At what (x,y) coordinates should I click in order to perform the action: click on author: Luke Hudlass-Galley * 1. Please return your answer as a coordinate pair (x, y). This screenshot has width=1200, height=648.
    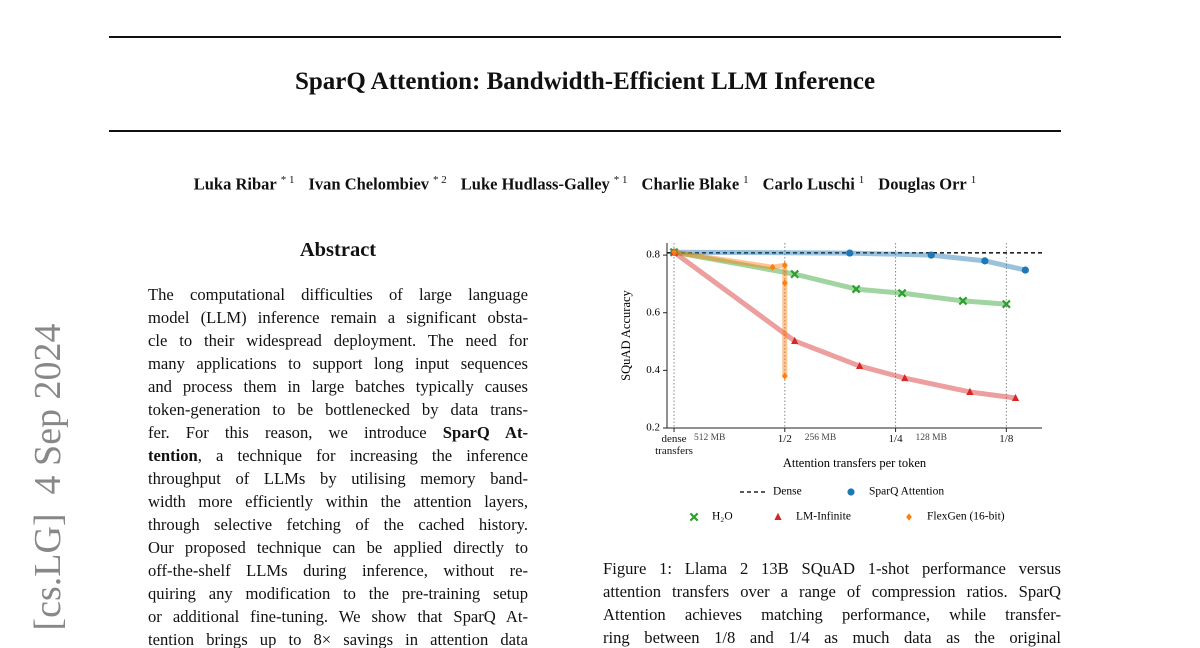
    Looking at the image, I should click on (544, 184).